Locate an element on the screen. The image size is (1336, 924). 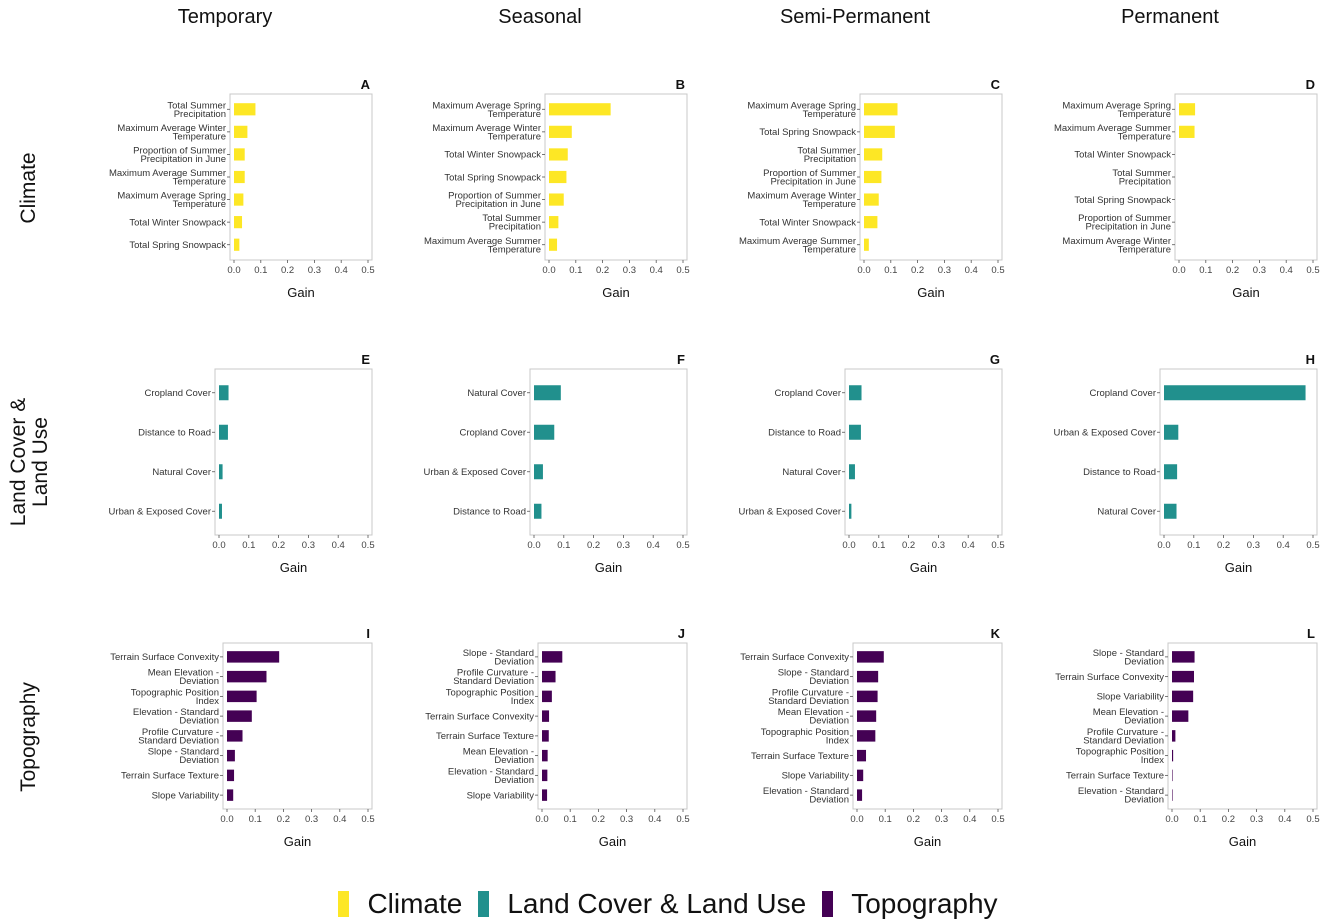
panel-label: K is located at coordinates (996, 633).